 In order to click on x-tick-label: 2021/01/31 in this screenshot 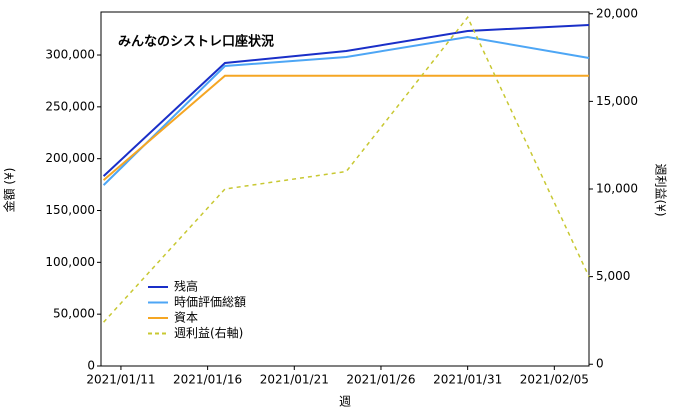, I will do `click(467, 380)`.